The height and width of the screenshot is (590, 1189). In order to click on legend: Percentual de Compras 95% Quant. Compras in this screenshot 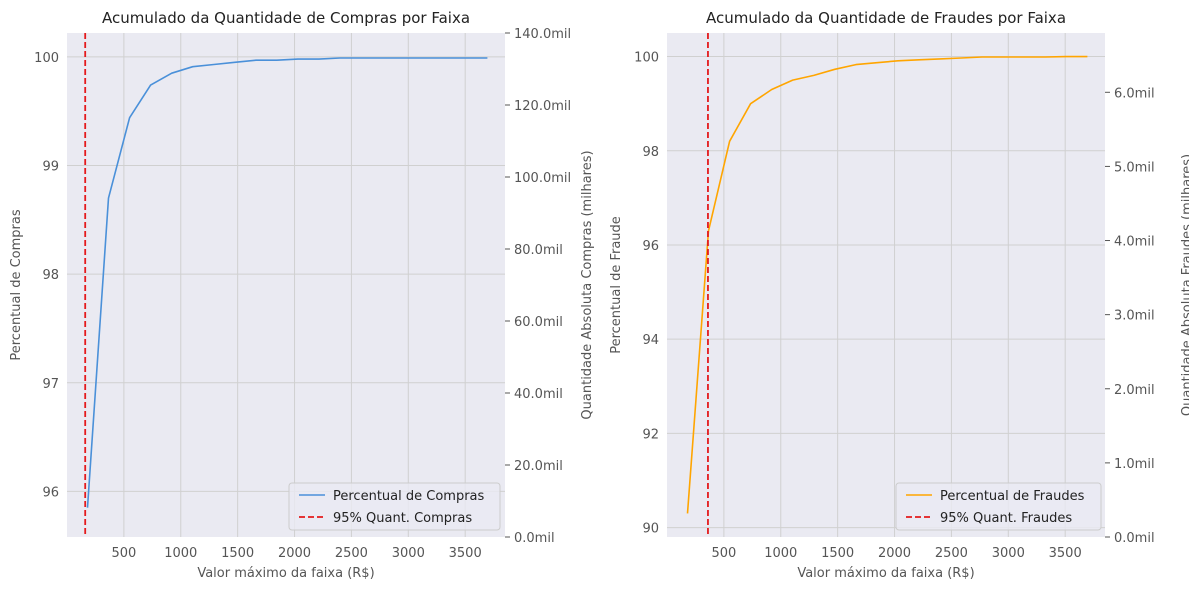, I will do `click(394, 506)`.